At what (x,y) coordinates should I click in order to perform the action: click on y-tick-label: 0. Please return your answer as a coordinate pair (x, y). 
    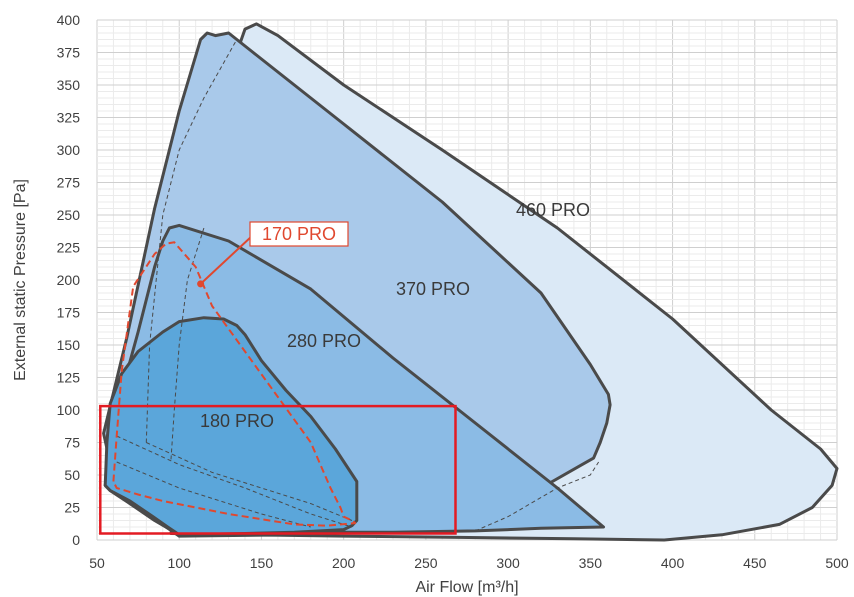
    Looking at the image, I should click on (76, 540).